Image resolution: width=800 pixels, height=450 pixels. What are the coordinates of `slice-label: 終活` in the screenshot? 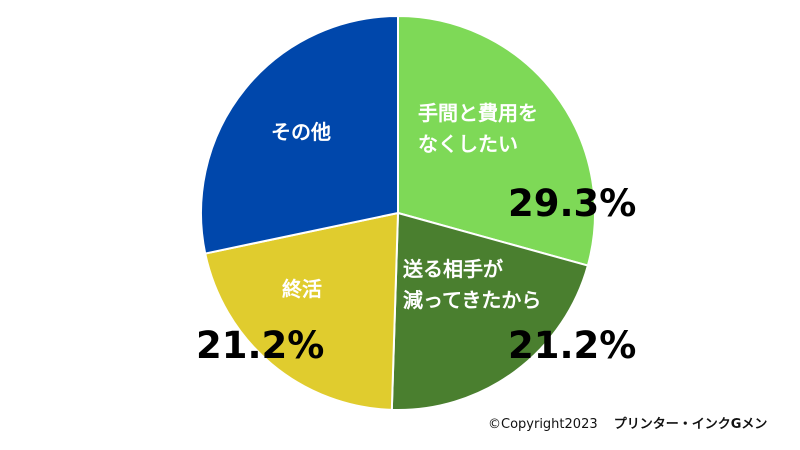 It's located at (302, 289).